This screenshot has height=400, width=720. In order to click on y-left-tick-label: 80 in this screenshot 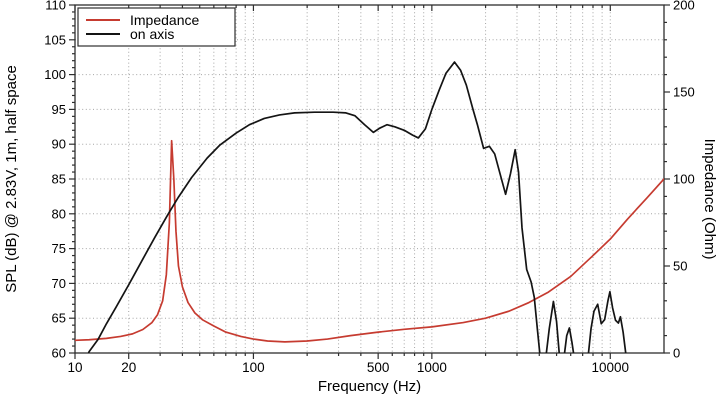, I will do `click(59, 213)`.